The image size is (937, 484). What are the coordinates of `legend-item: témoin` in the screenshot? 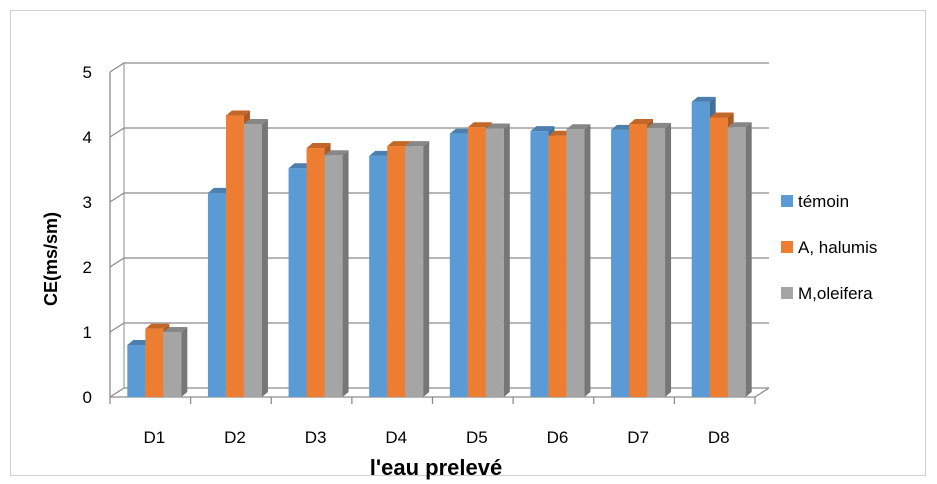 It's located at (815, 201).